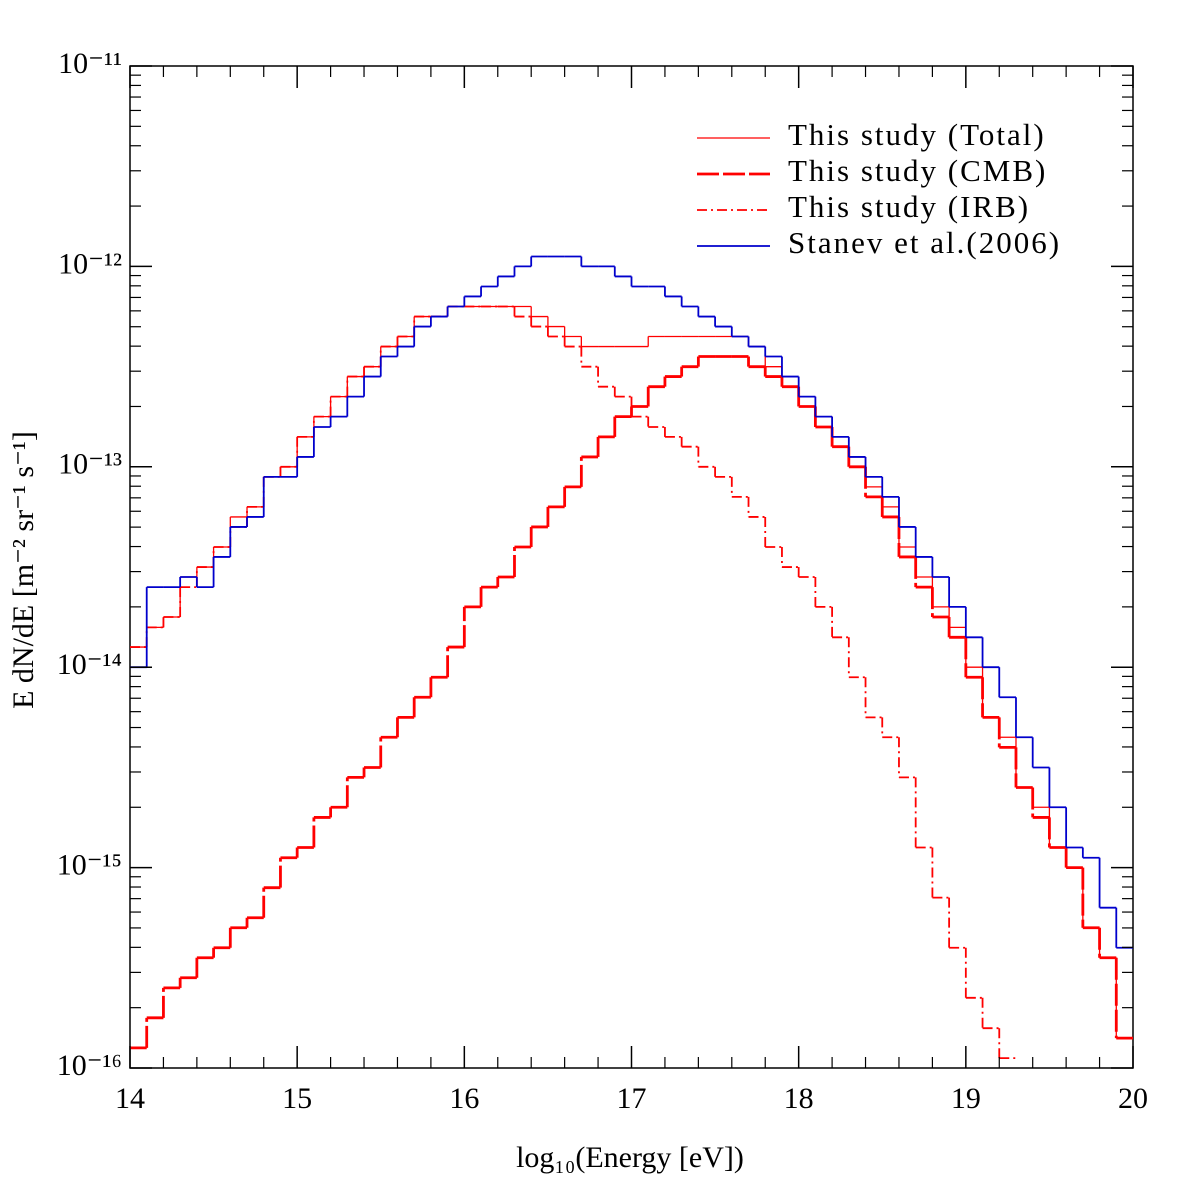 The width and height of the screenshot is (1196, 1196). What do you see at coordinates (966, 1098) in the screenshot?
I see `x-tick-label: 19` at bounding box center [966, 1098].